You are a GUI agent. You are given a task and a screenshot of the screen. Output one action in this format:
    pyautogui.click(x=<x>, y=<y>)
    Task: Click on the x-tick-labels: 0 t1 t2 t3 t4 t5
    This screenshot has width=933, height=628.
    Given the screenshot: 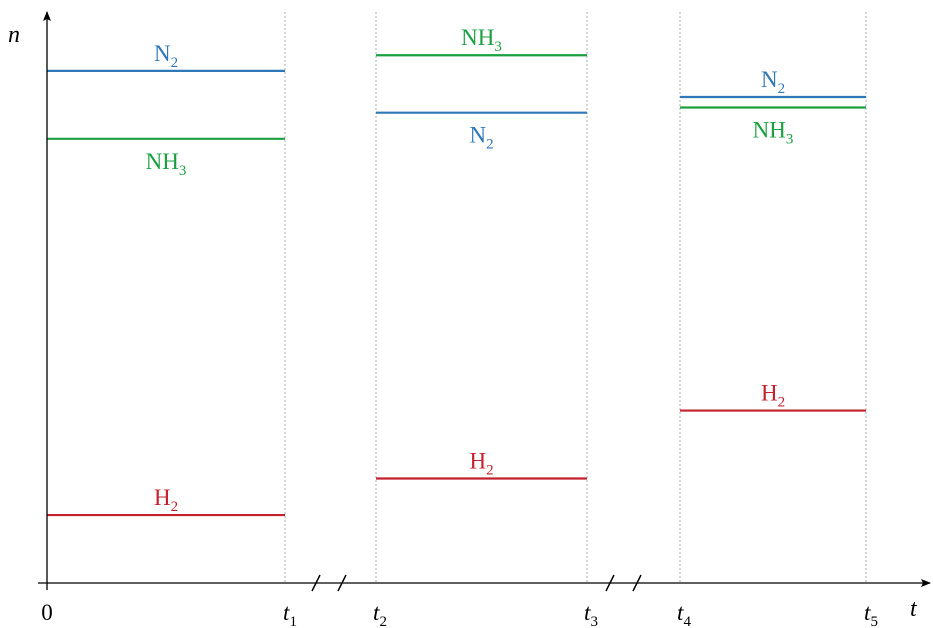 What is the action you would take?
    pyautogui.click(x=459, y=614)
    